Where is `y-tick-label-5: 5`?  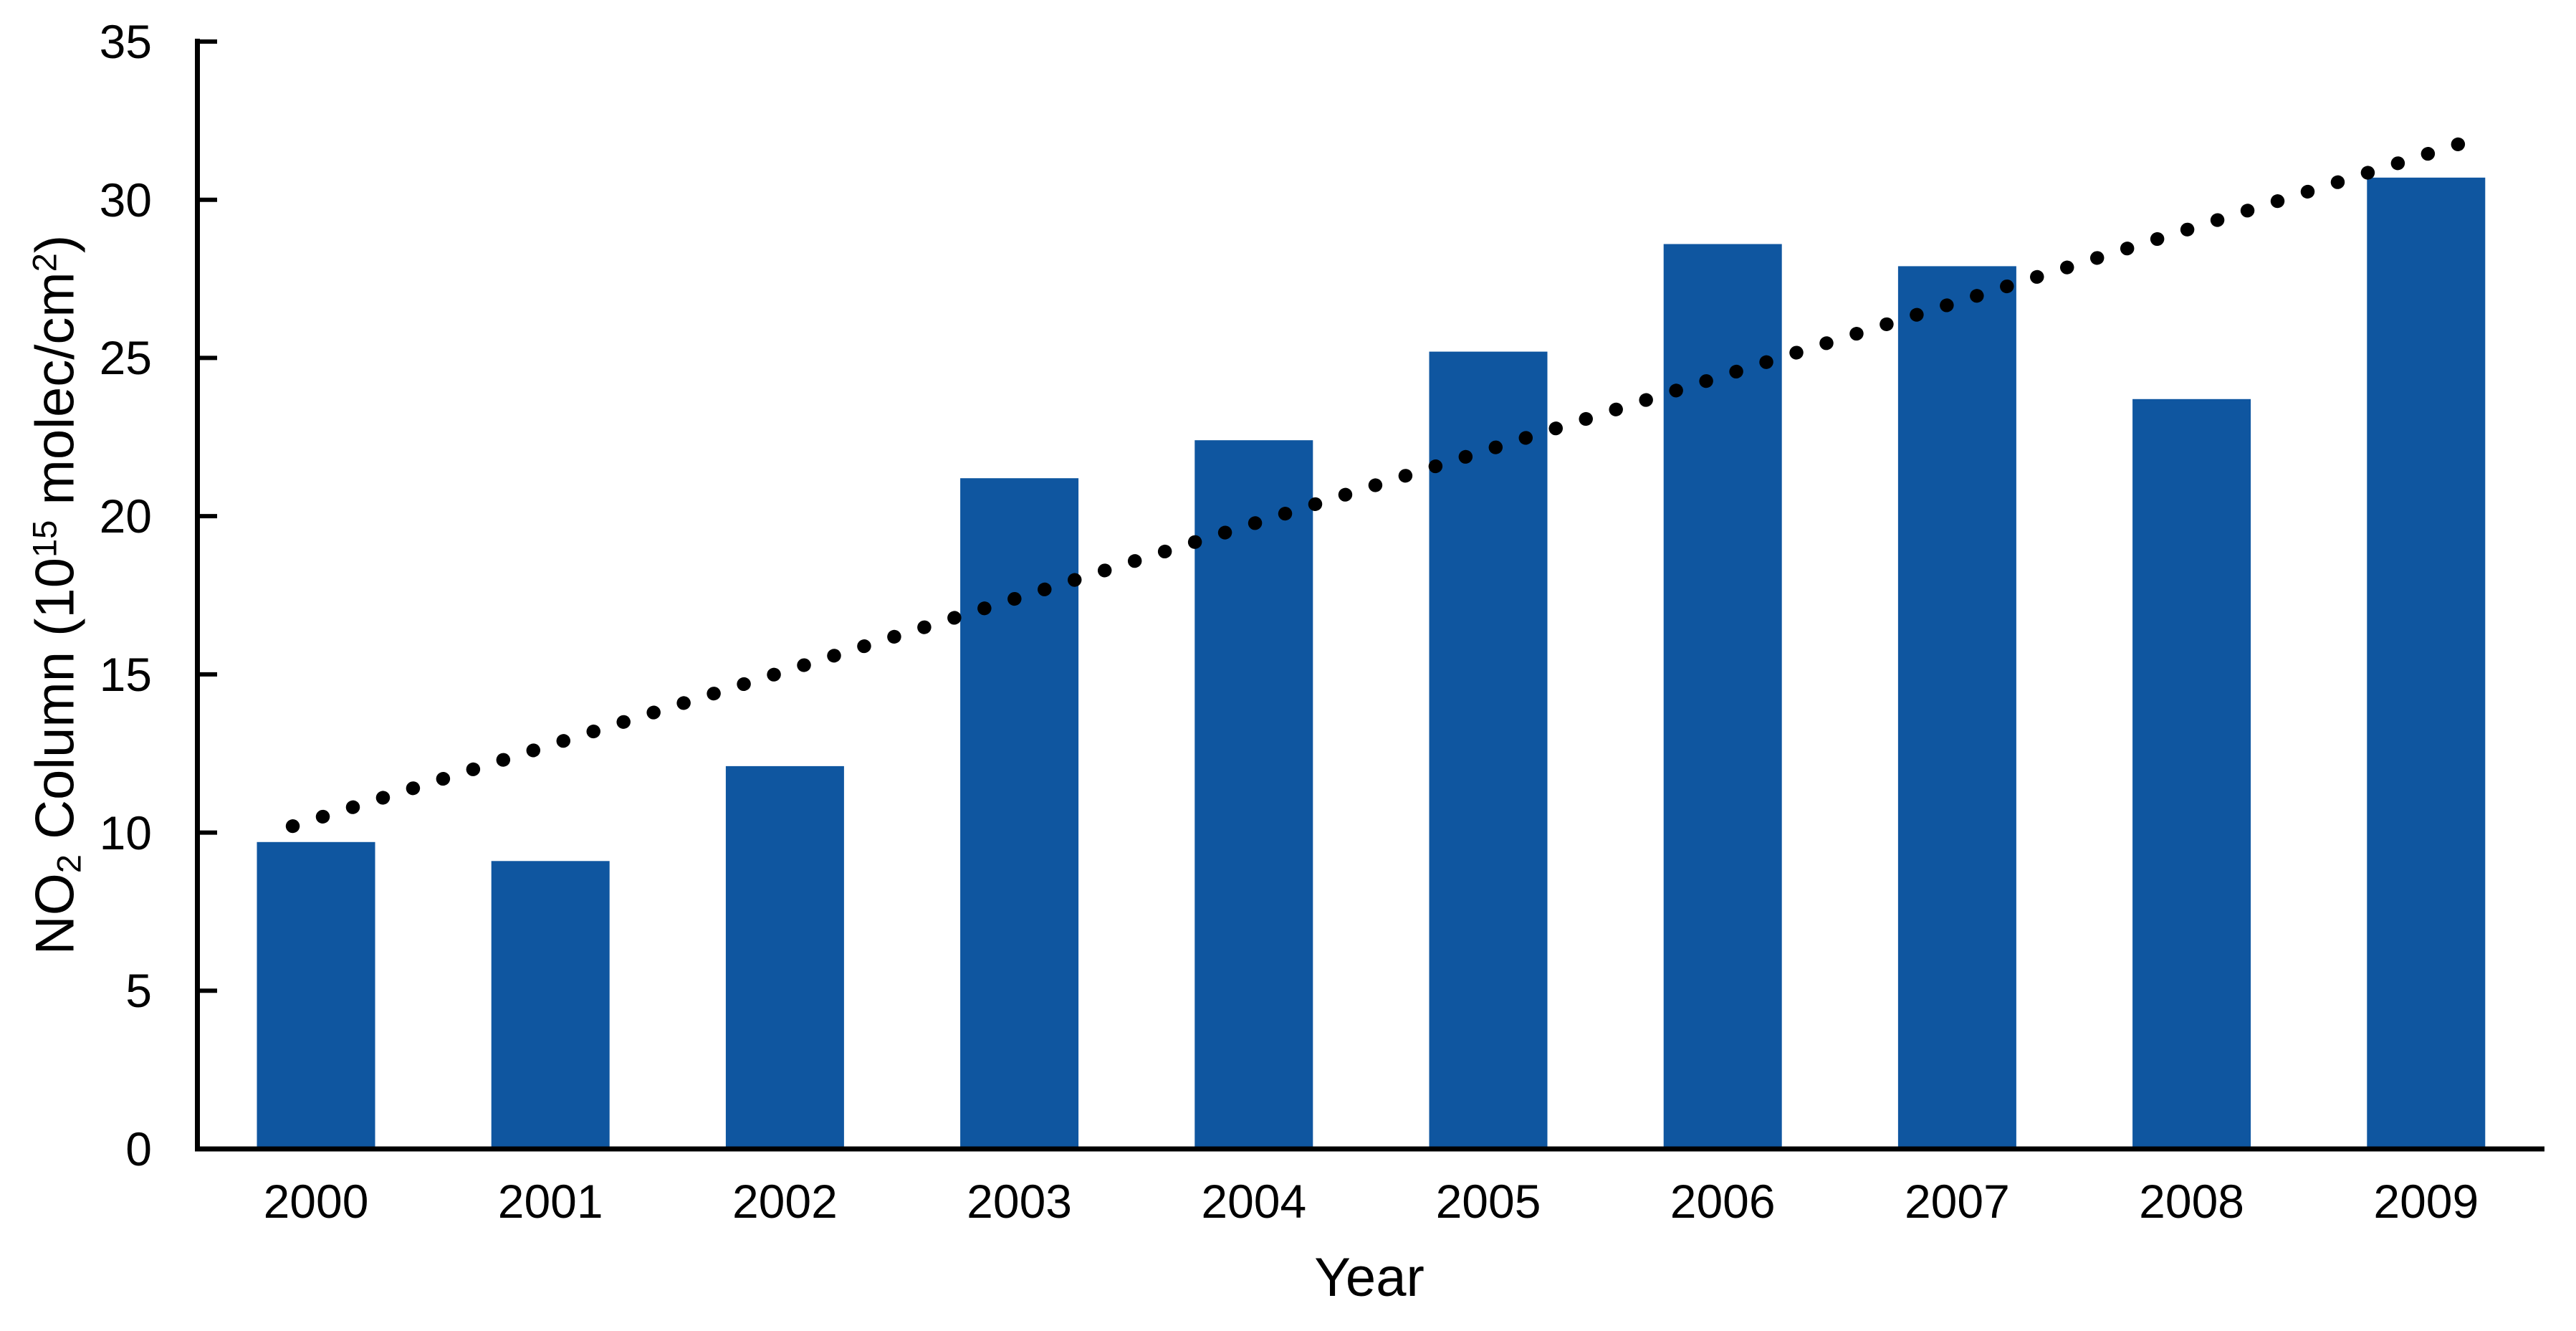 y-tick-label-5: 5 is located at coordinates (138, 991).